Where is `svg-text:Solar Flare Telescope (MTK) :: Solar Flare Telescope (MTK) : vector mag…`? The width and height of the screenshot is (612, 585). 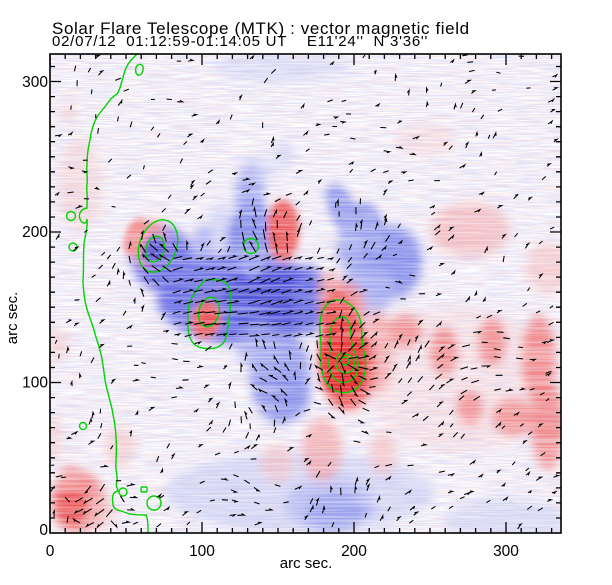
svg-text:Solar Flare Telescope (MTK) :: Solar Flare Telescope (MTK) : vector mag… is located at coordinates (261, 28).